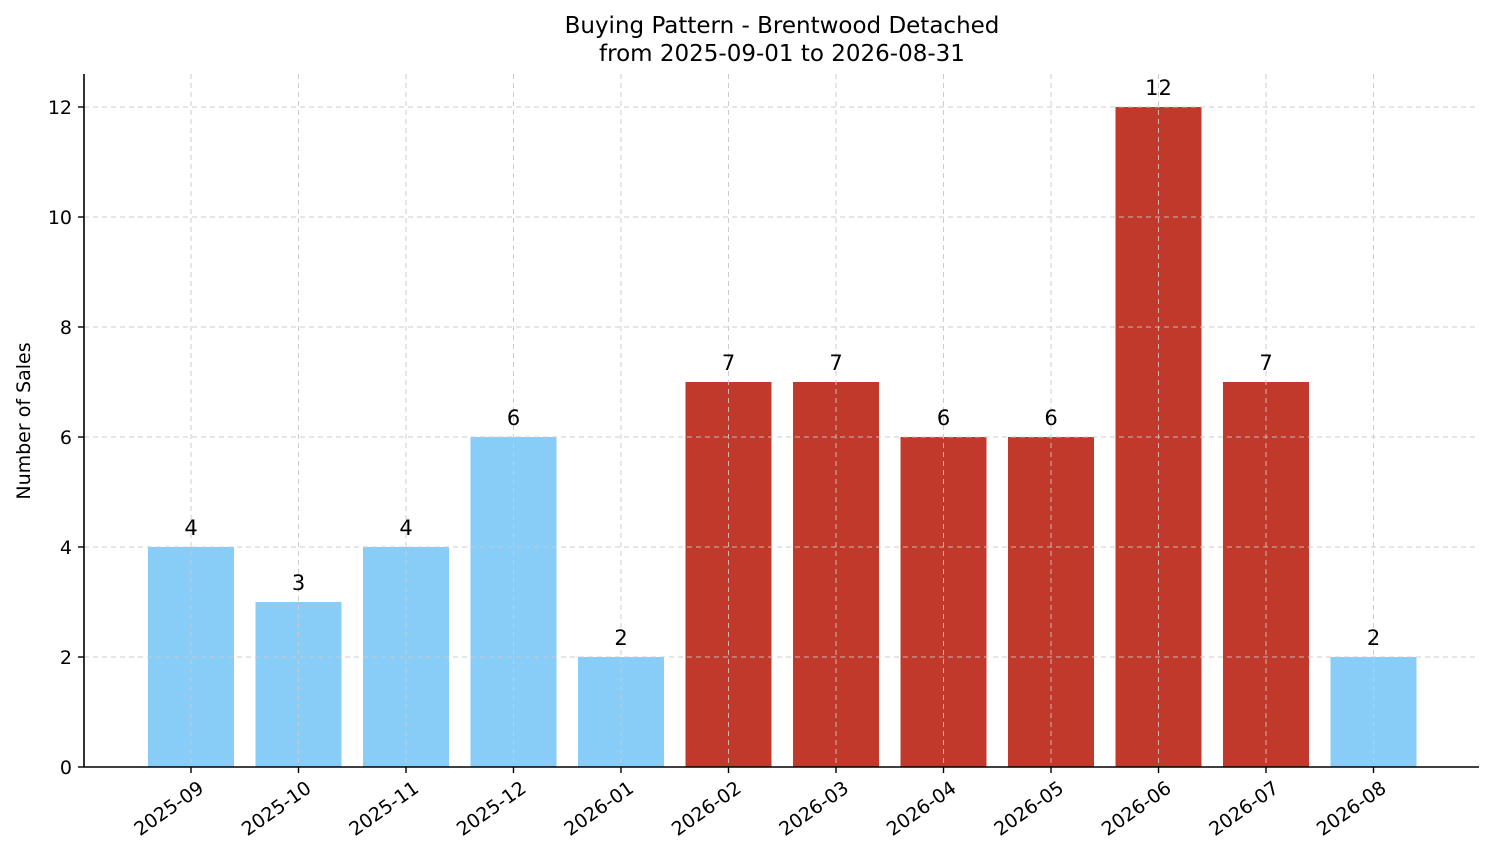 The image size is (1494, 863). What do you see at coordinates (60, 108) in the screenshot?
I see `y-tick-label: 12` at bounding box center [60, 108].